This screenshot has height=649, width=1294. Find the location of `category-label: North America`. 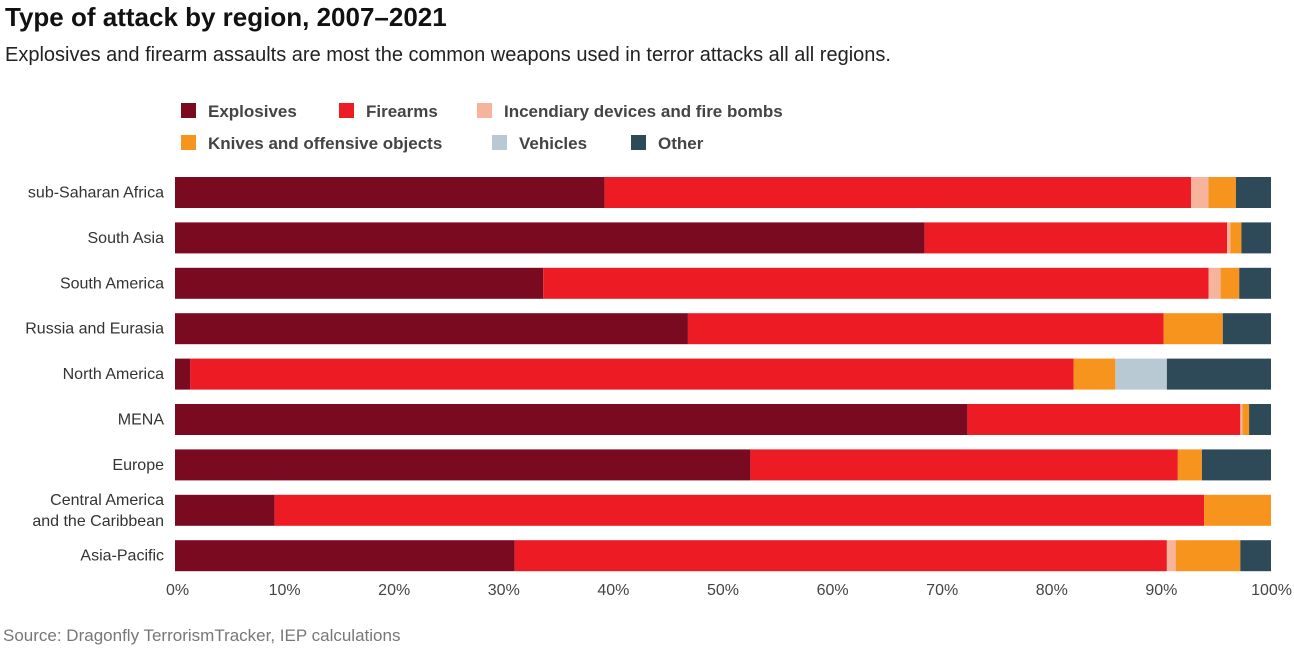

category-label: North America is located at coordinates (113, 374).